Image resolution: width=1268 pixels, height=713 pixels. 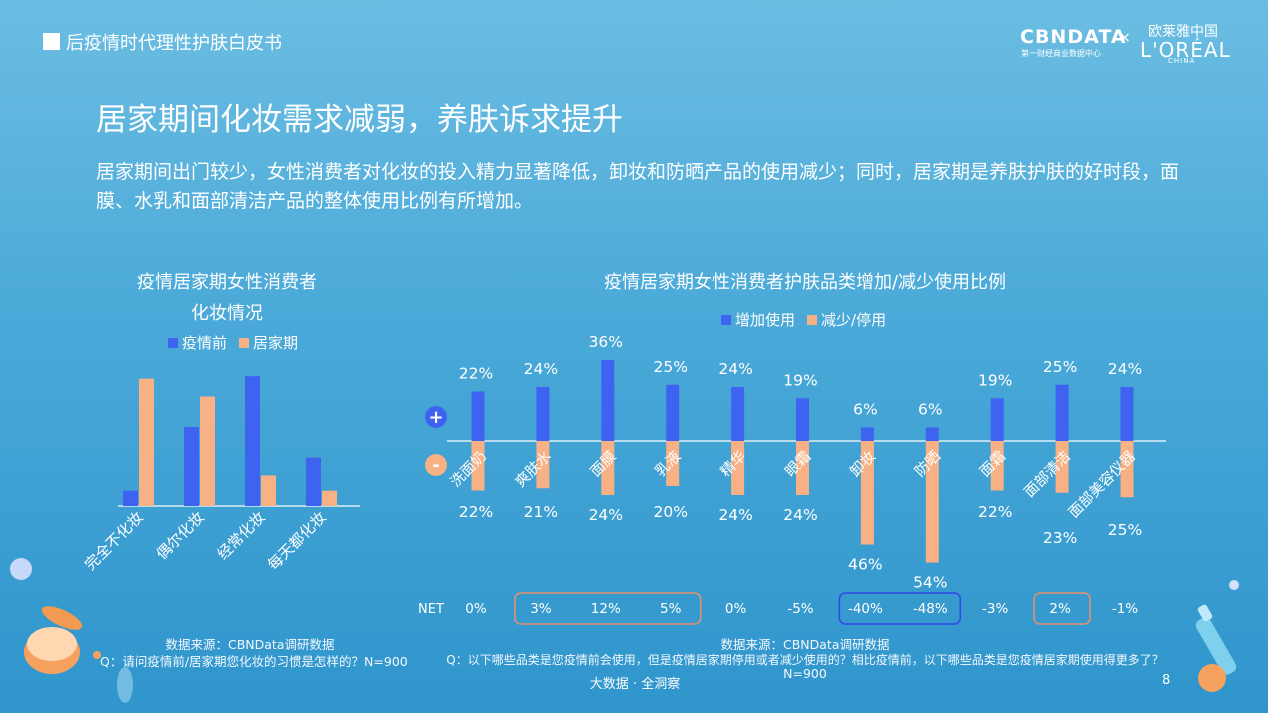 What do you see at coordinates (244, 342) in the screenshot?
I see `legend-swatch-home` at bounding box center [244, 342].